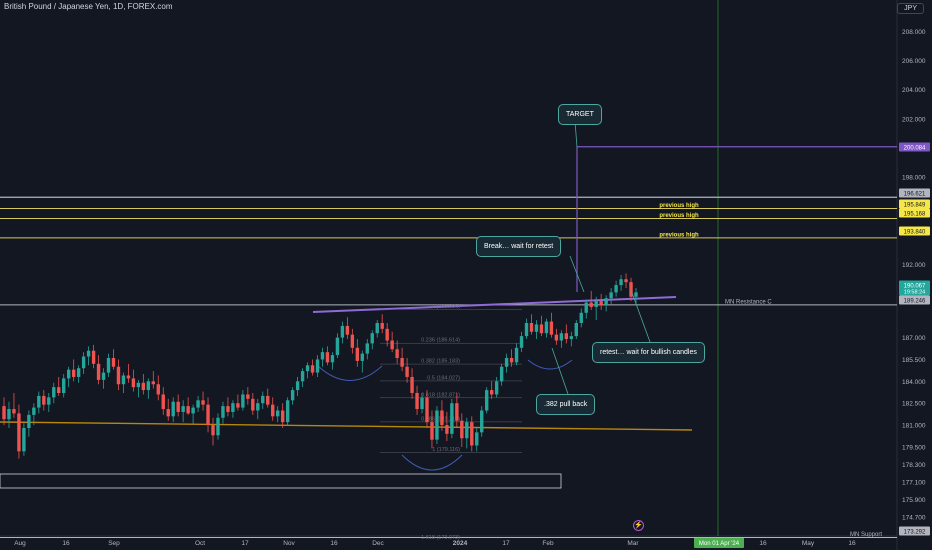 Image resolution: width=932 pixels, height=550 pixels. What do you see at coordinates (633, 543) in the screenshot?
I see `x-tick-label: Mar` at bounding box center [633, 543].